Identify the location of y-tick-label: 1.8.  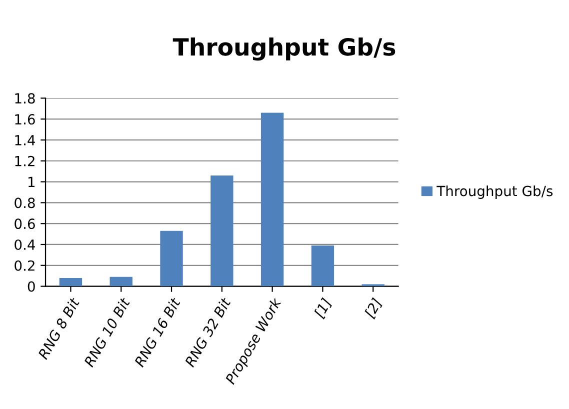
(25, 98).